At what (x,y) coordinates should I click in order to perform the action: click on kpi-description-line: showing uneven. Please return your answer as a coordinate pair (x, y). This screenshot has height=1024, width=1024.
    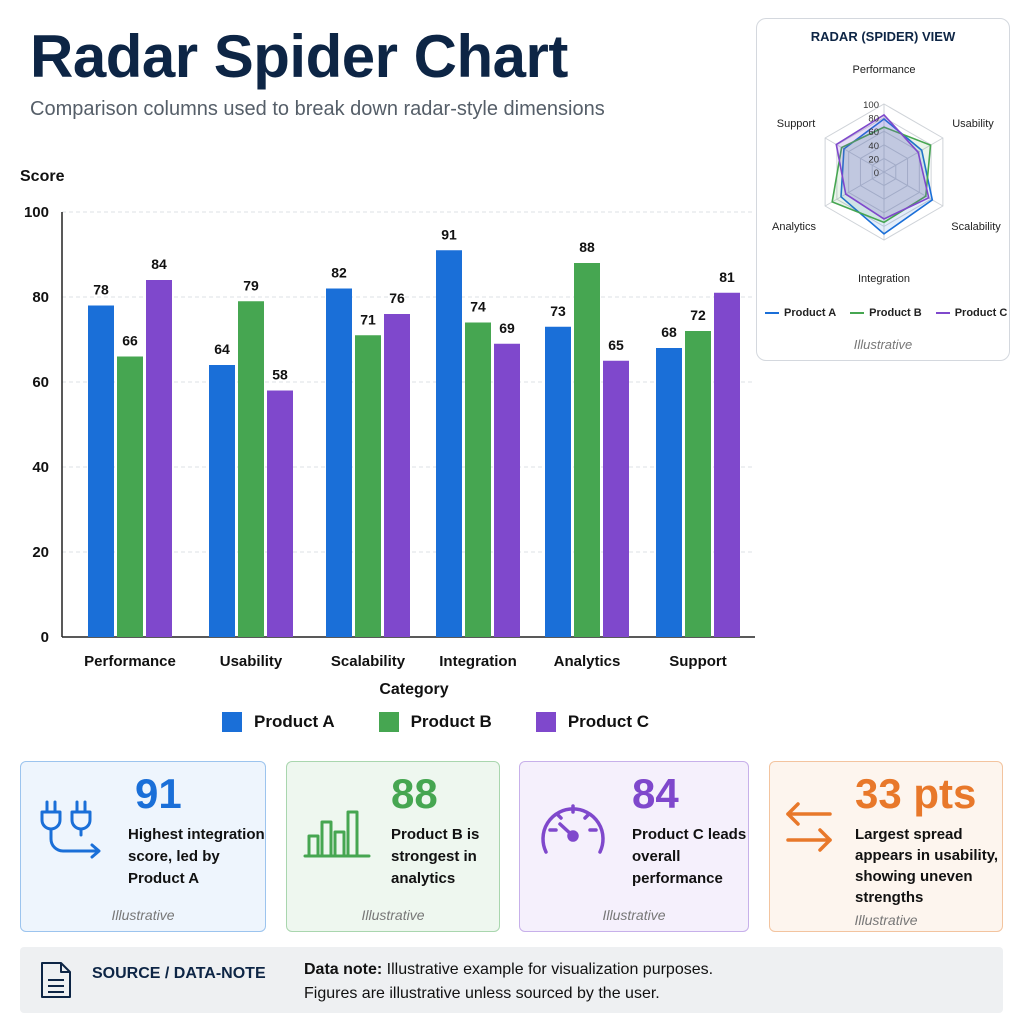
    Looking at the image, I should click on (914, 876).